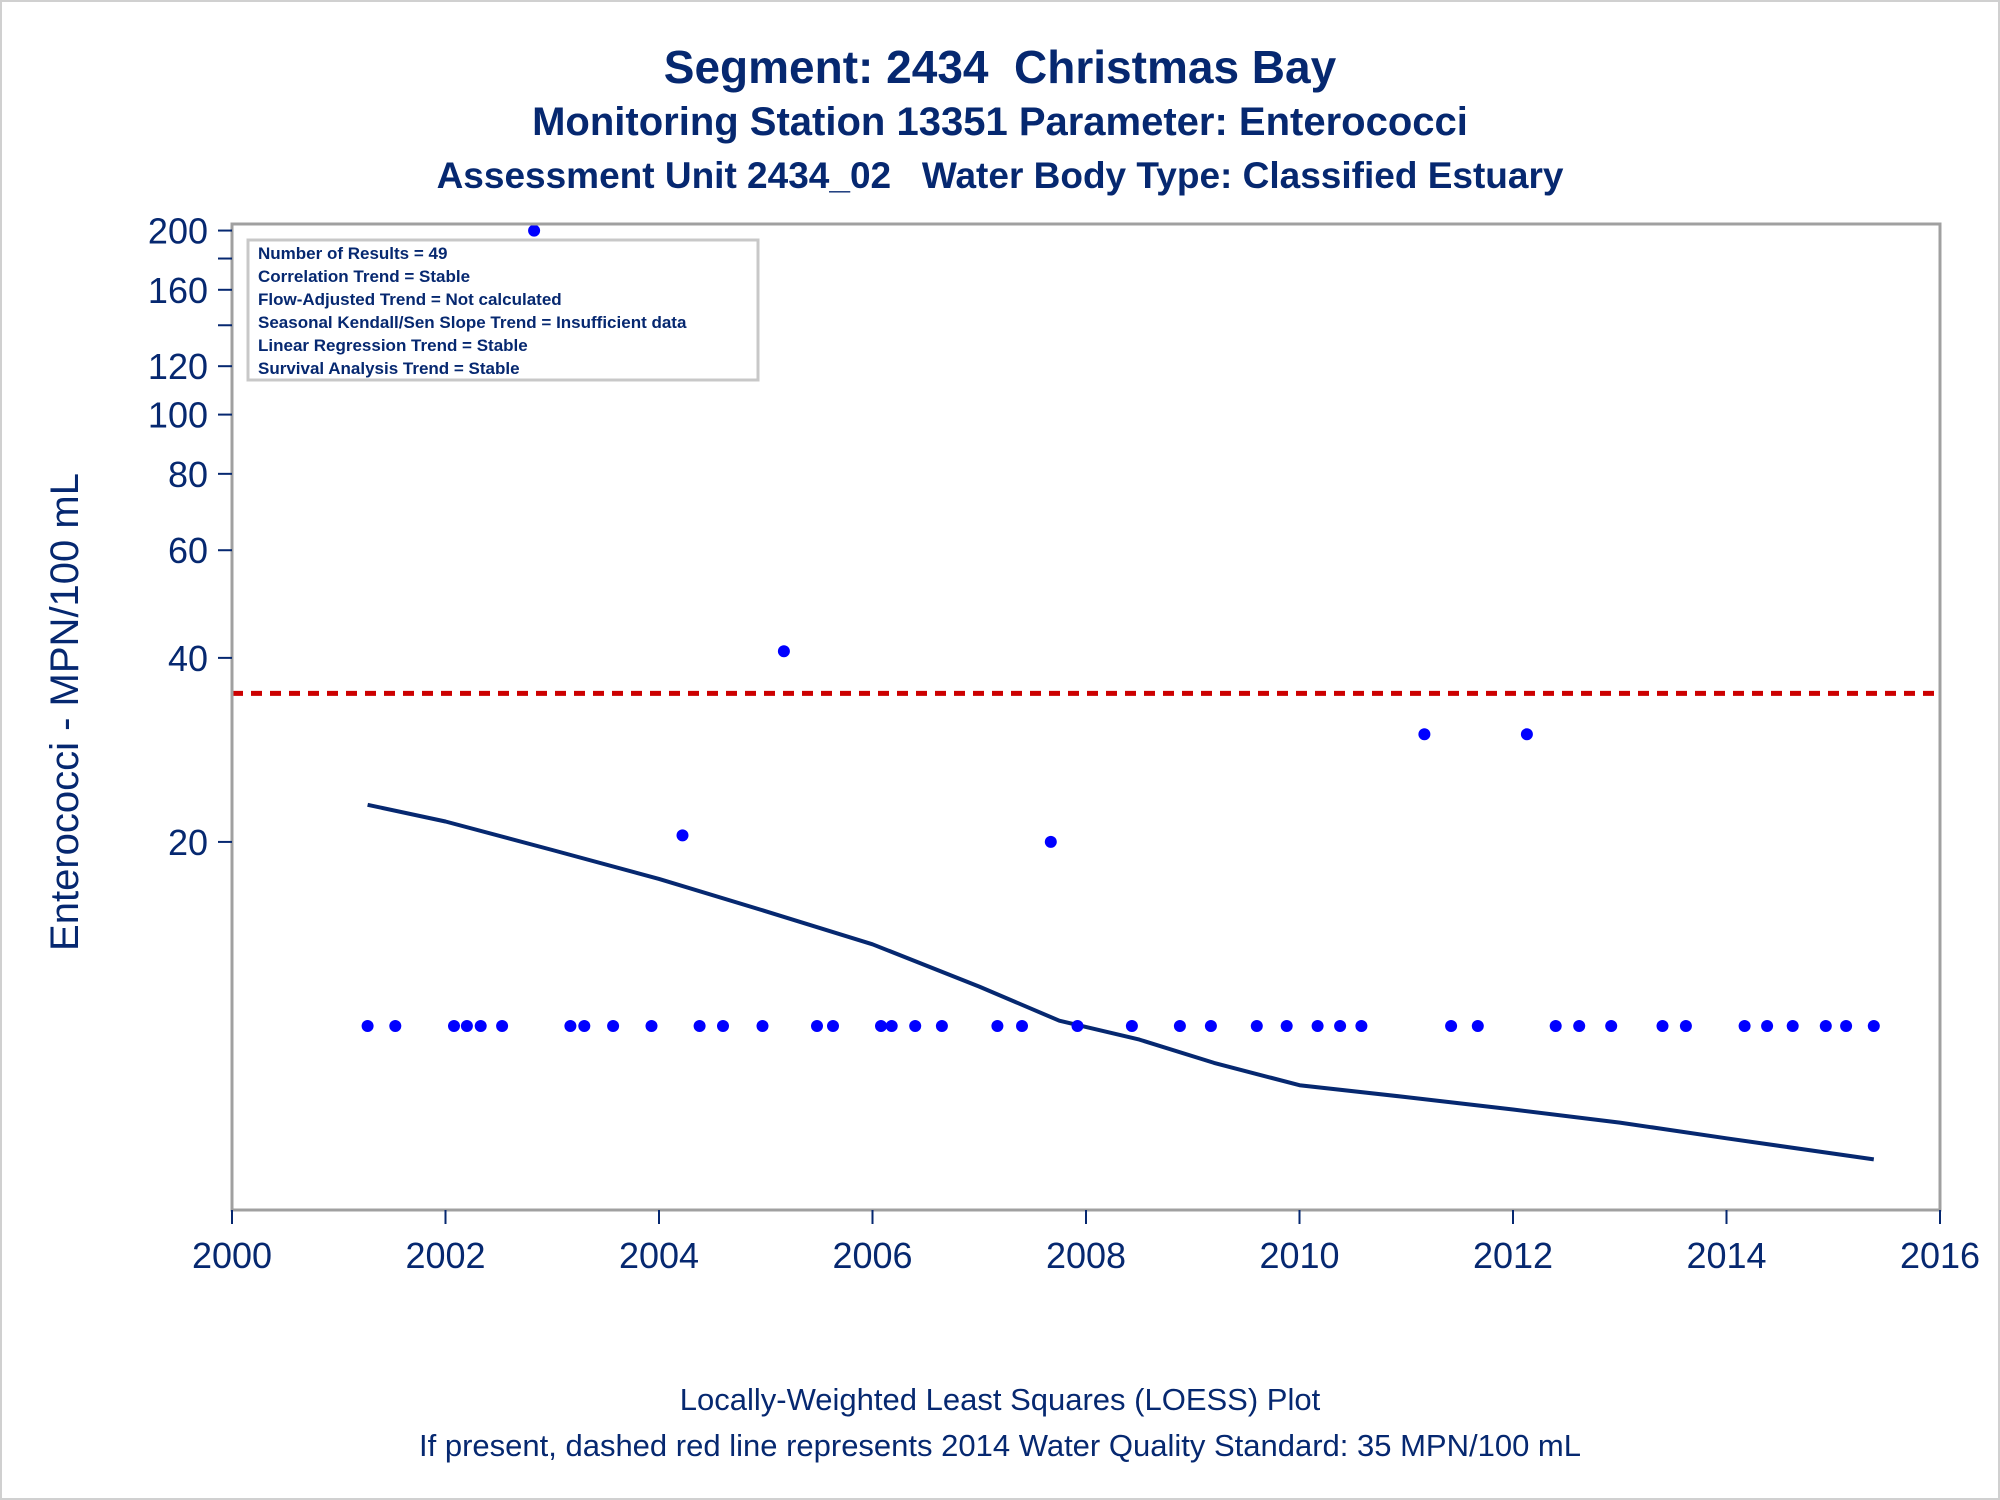 This screenshot has height=1500, width=2000. Describe the element at coordinates (178, 290) in the screenshot. I see `y-tick-label: 160` at that location.